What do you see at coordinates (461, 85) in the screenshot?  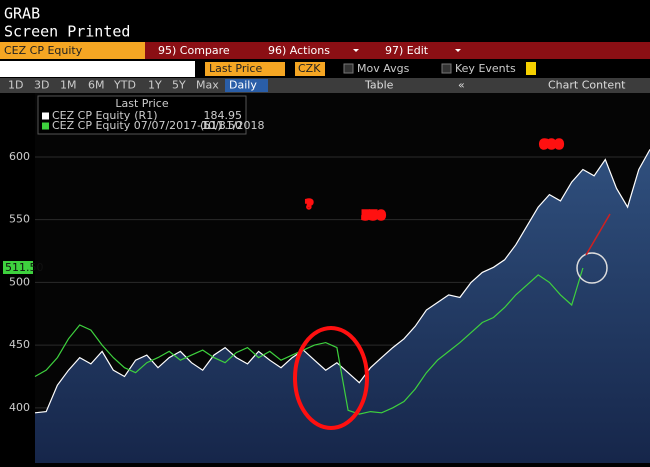 I see `collapse-icon: «` at bounding box center [461, 85].